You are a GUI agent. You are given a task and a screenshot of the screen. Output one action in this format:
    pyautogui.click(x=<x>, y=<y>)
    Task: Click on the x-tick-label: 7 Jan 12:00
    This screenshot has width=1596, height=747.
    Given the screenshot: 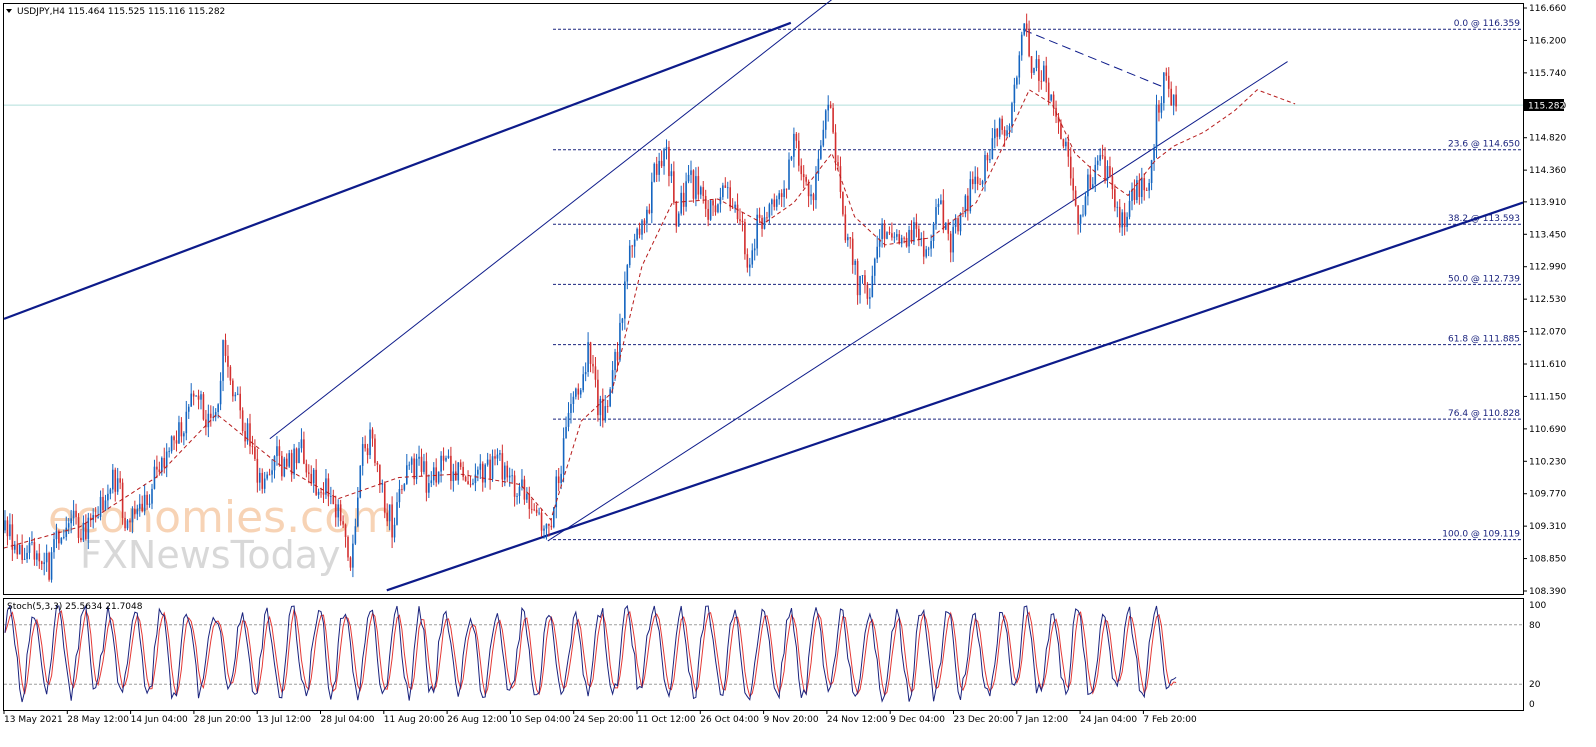 What is the action you would take?
    pyautogui.click(x=1043, y=720)
    